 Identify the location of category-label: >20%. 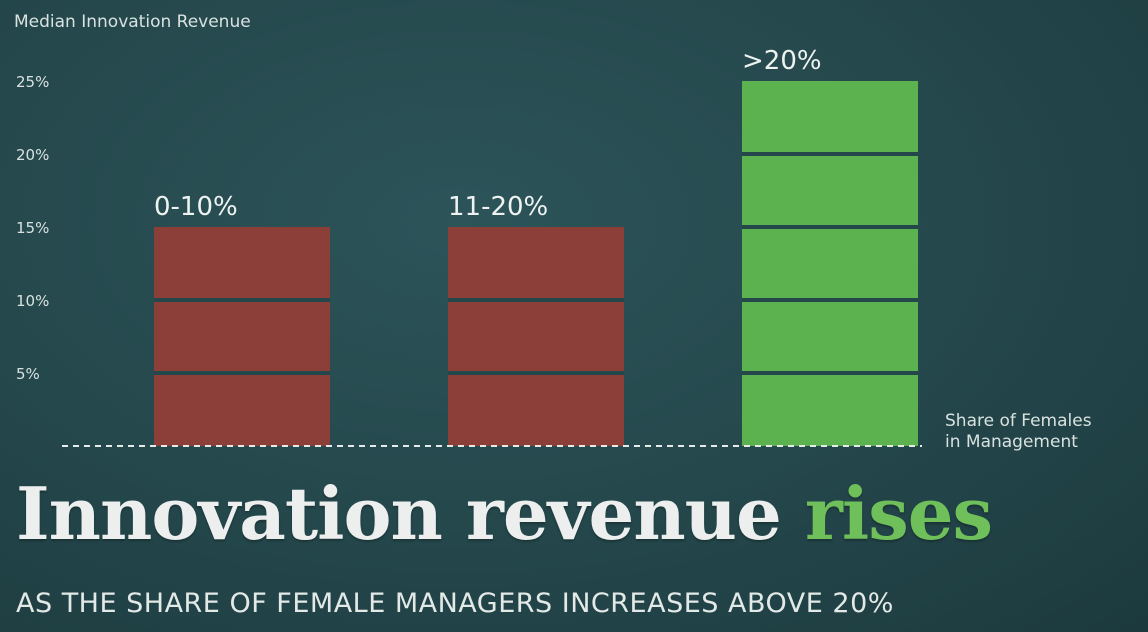
(782, 61).